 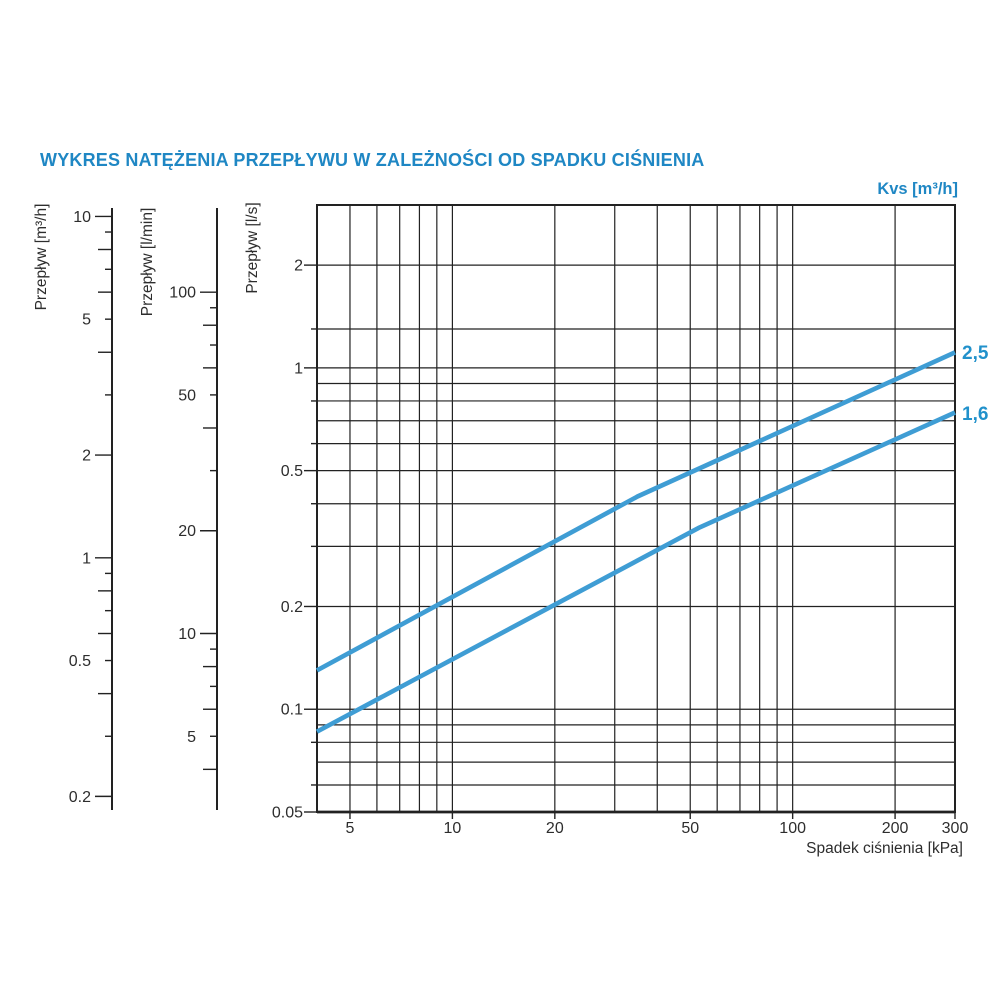 What do you see at coordinates (350, 828) in the screenshot?
I see `x-tick-label-5: 5` at bounding box center [350, 828].